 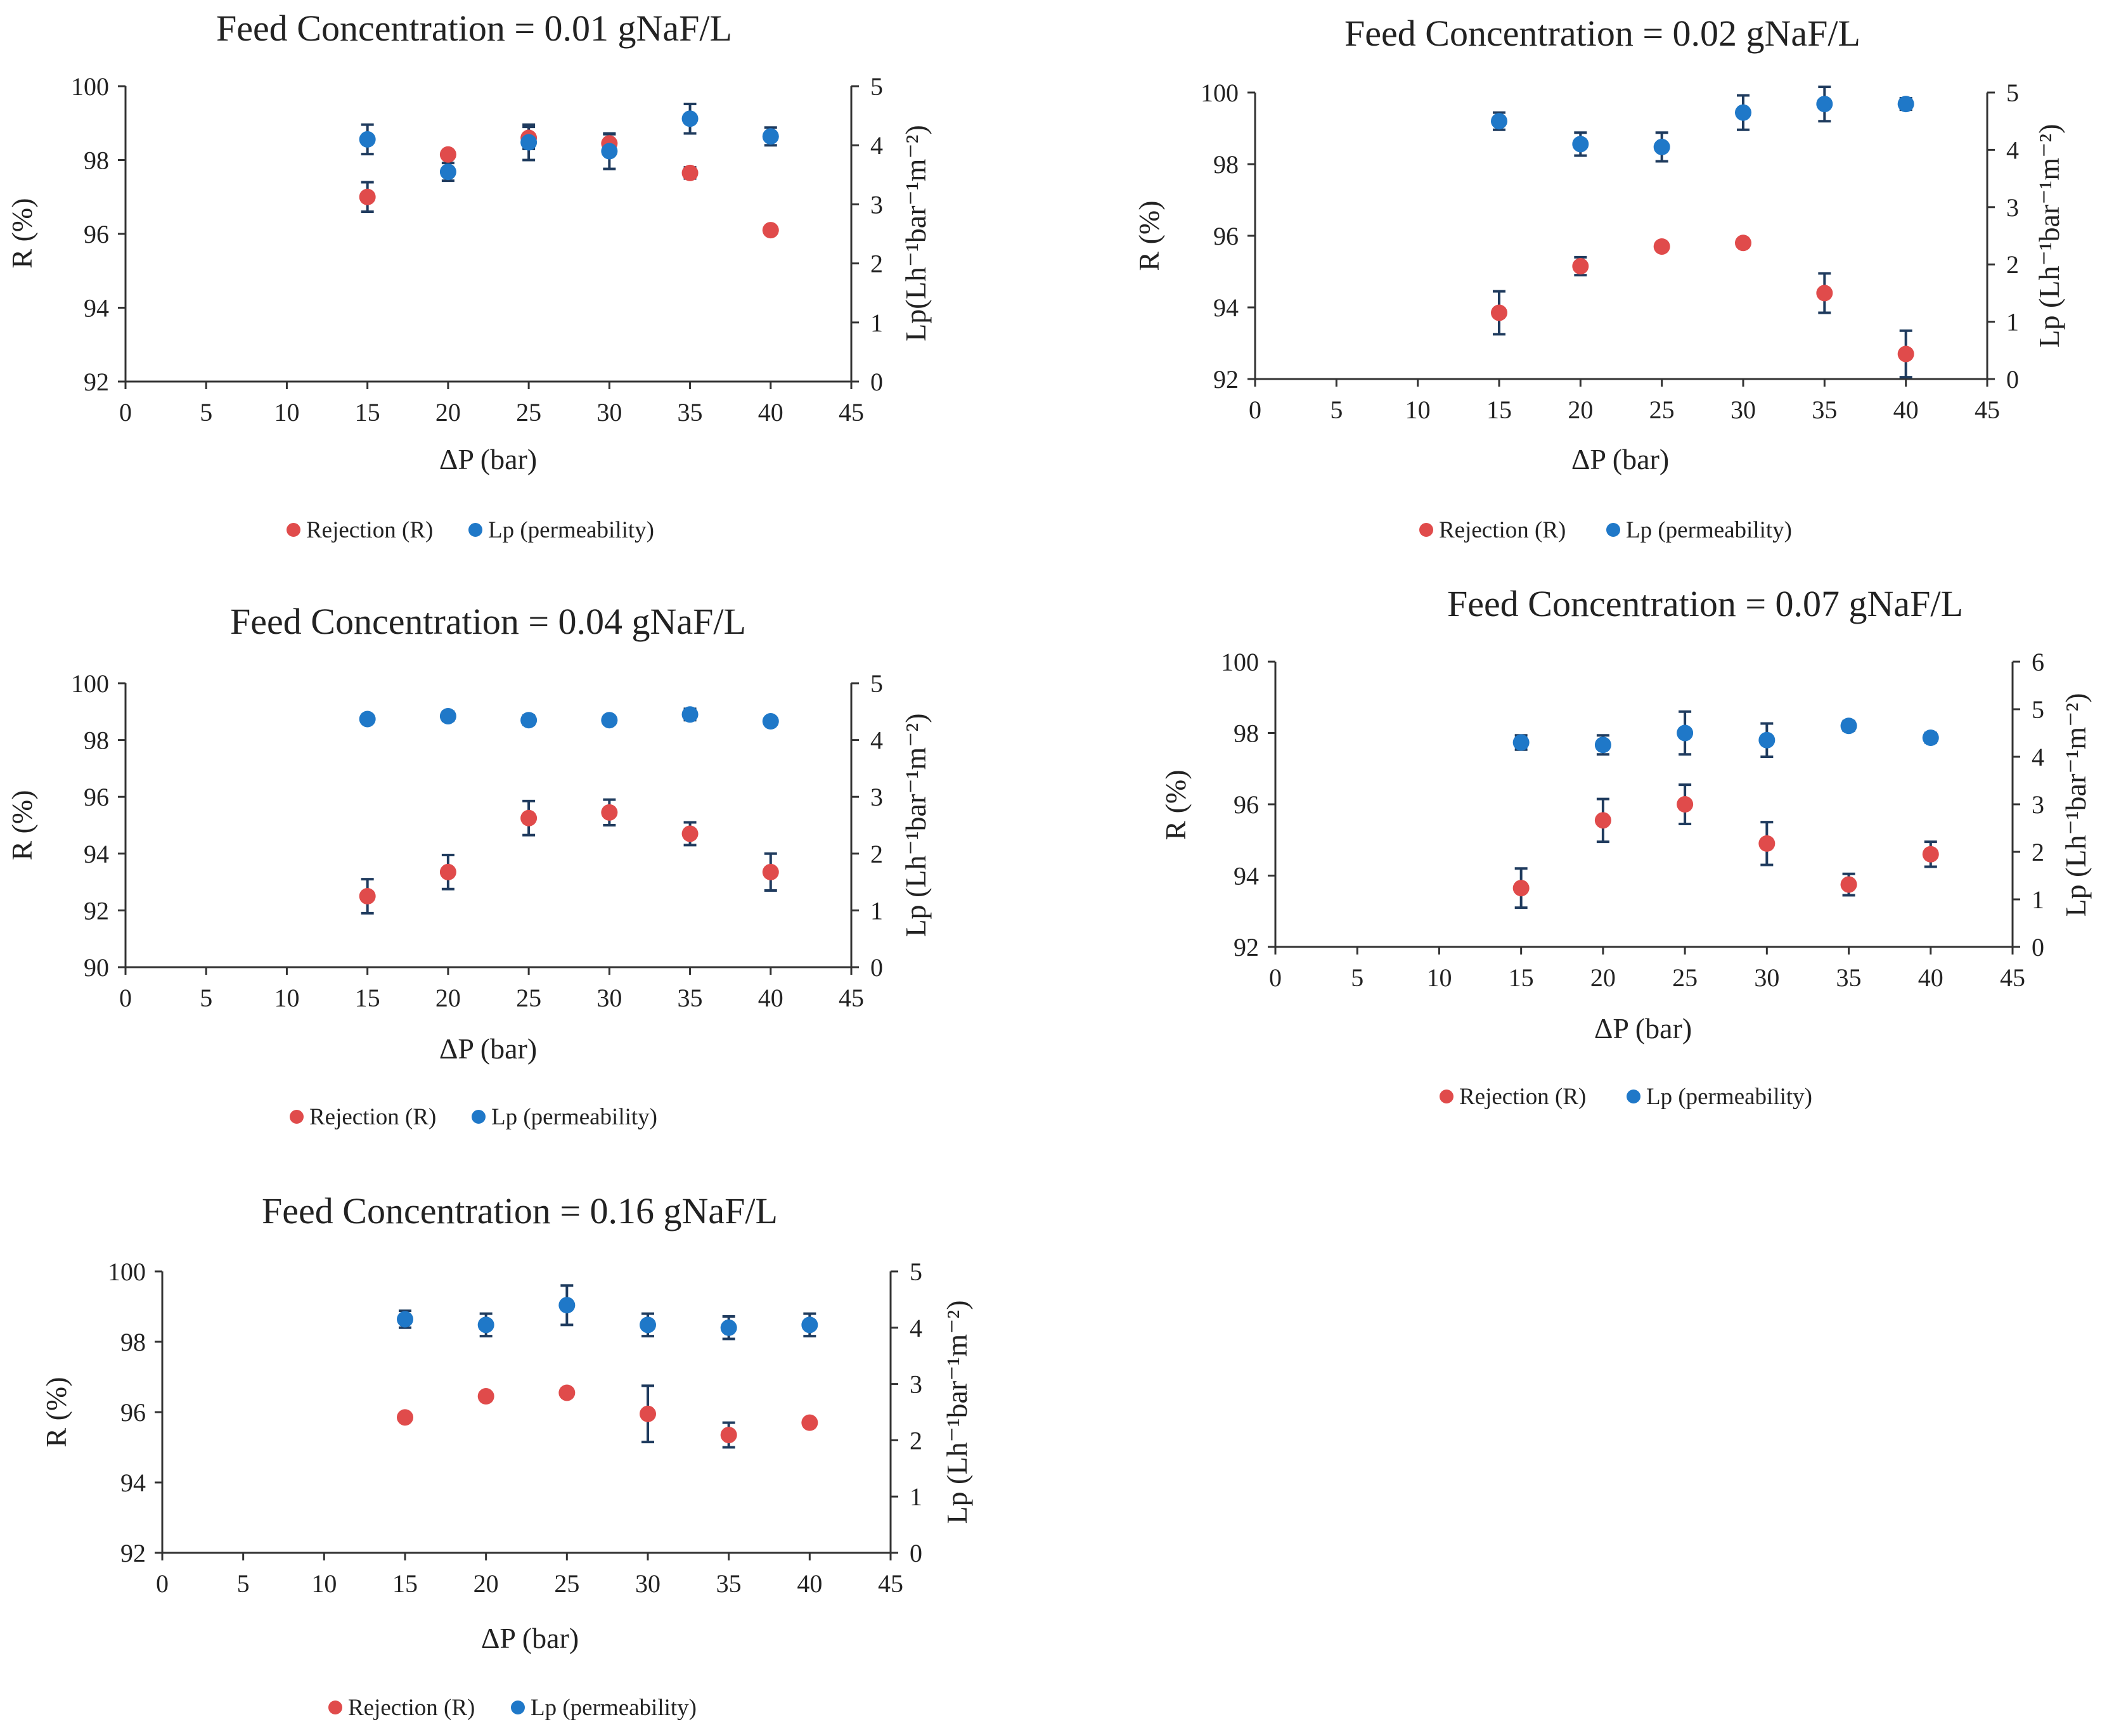 What do you see at coordinates (97, 910) in the screenshot?
I see `y-tick-label: 92` at bounding box center [97, 910].